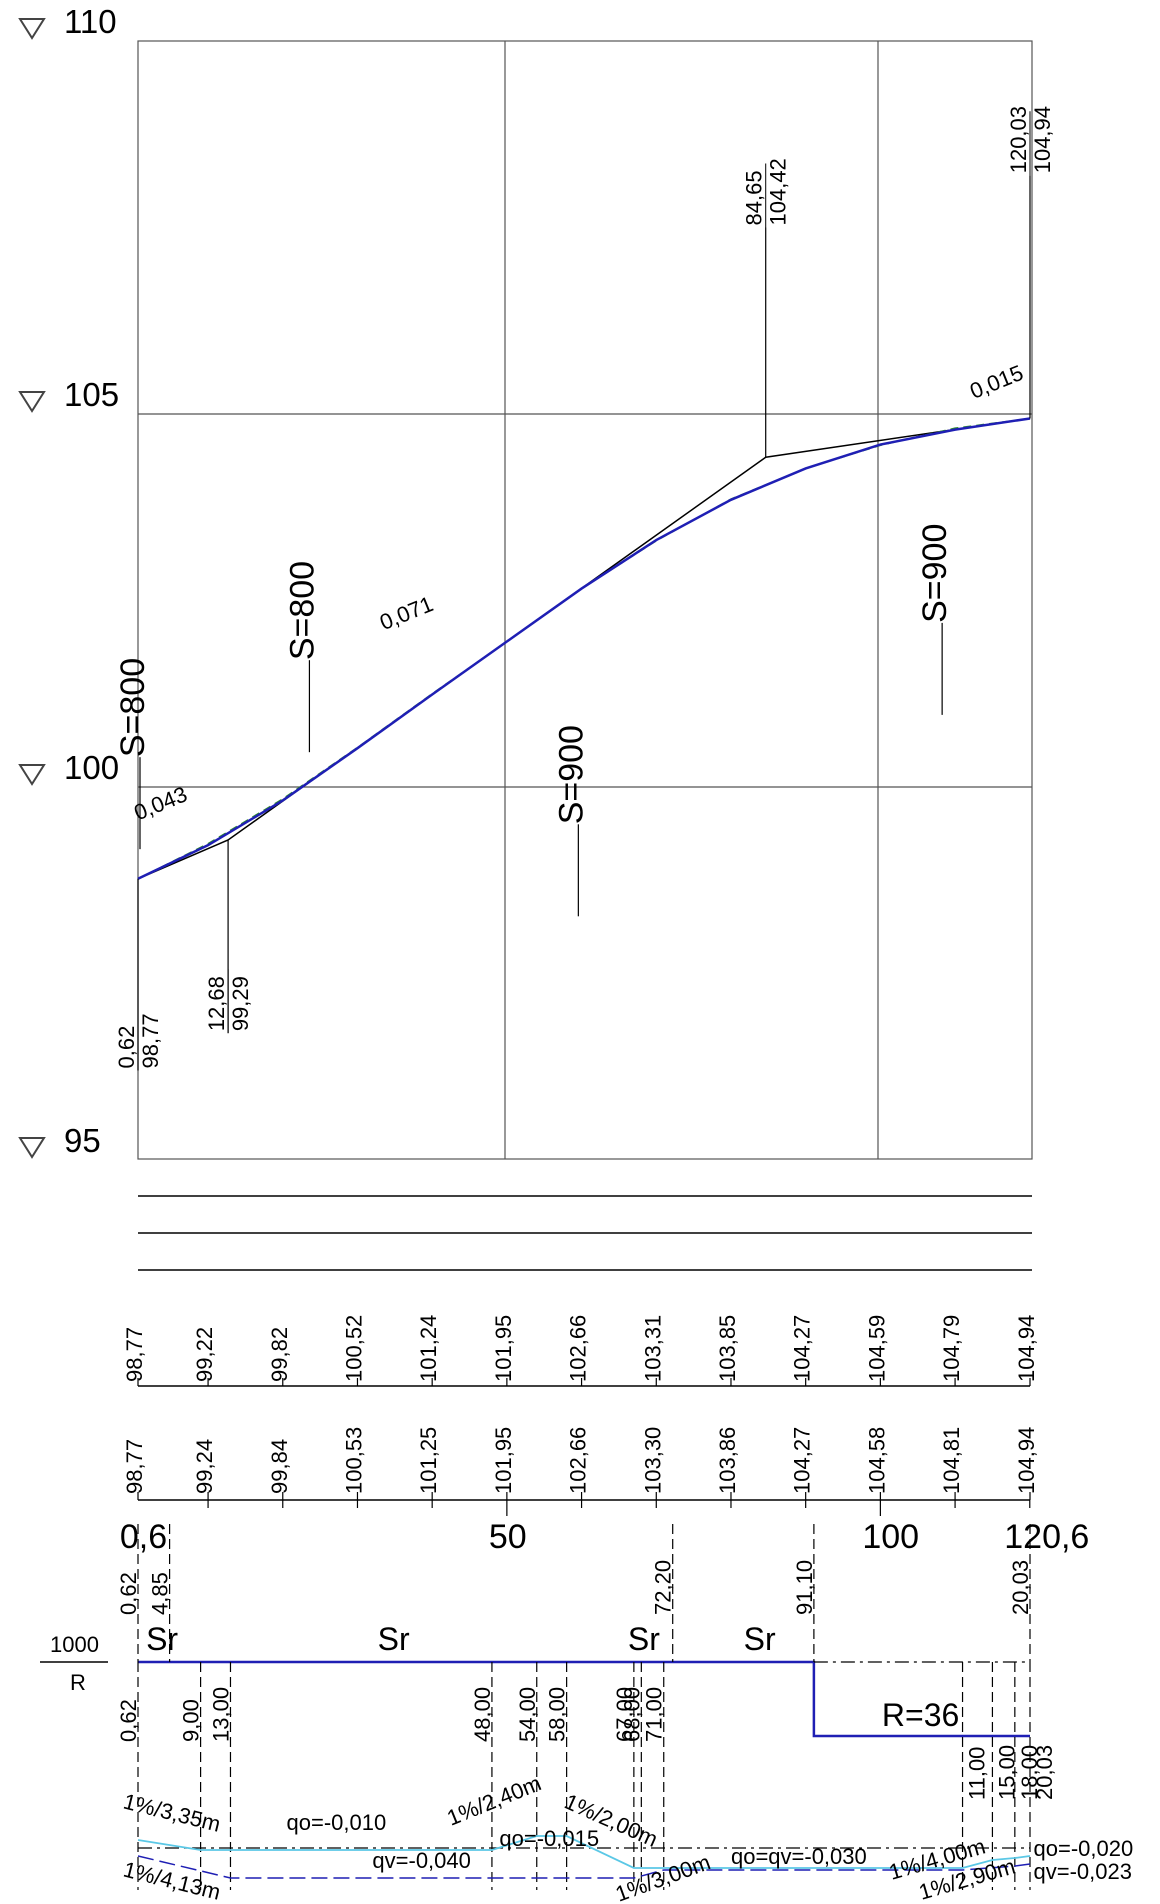 The width and height of the screenshot is (1160, 1904). Describe the element at coordinates (421, 1860) in the screenshot. I see `crossfall-note: qv=-0,040` at that location.